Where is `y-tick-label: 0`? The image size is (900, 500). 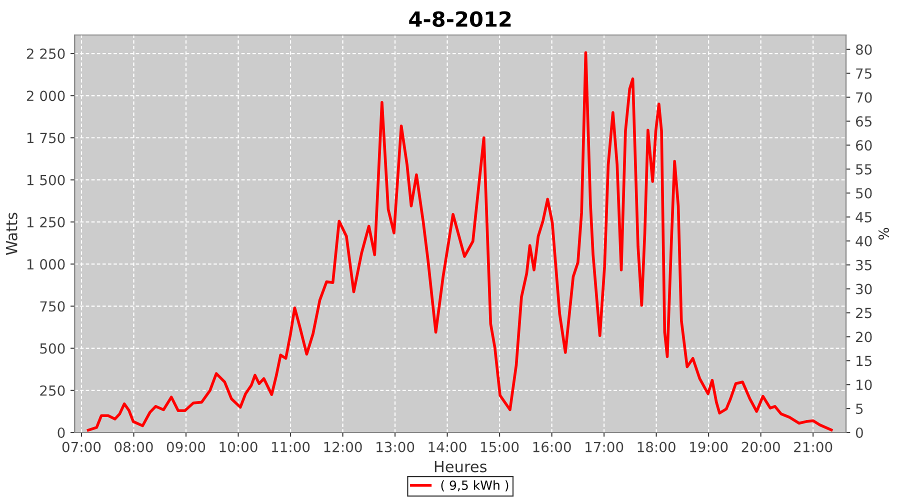
y-tick-label: 0 is located at coordinates (61, 432).